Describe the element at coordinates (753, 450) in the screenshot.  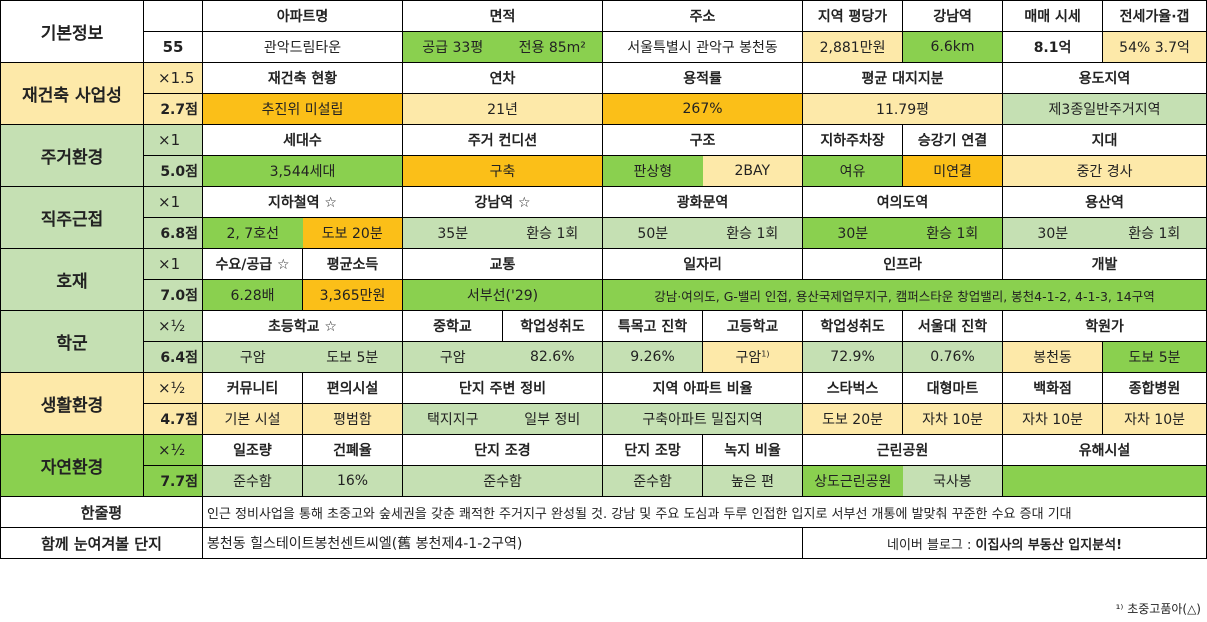
I see `header-green-ratio: 녹지 비율` at that location.